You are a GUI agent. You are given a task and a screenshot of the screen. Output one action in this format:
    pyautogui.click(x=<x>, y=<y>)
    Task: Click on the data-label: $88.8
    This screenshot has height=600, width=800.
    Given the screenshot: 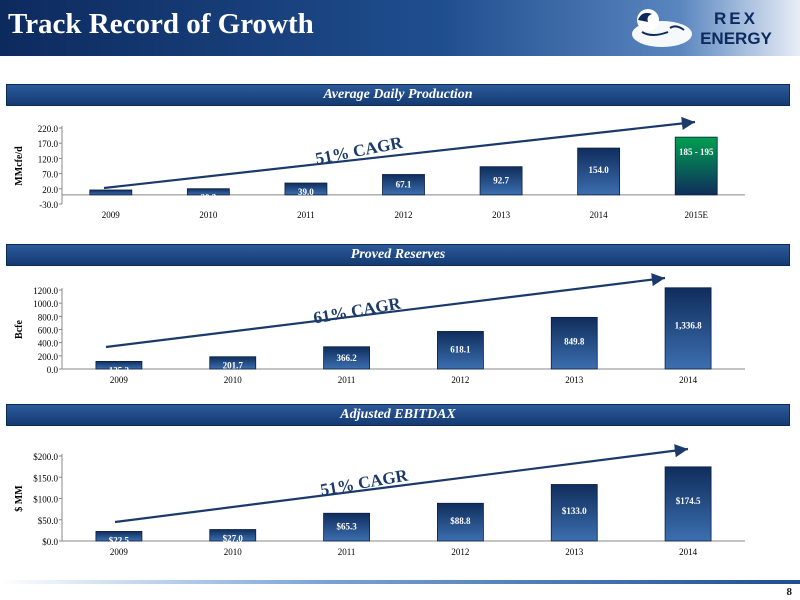 What is the action you would take?
    pyautogui.click(x=460, y=521)
    